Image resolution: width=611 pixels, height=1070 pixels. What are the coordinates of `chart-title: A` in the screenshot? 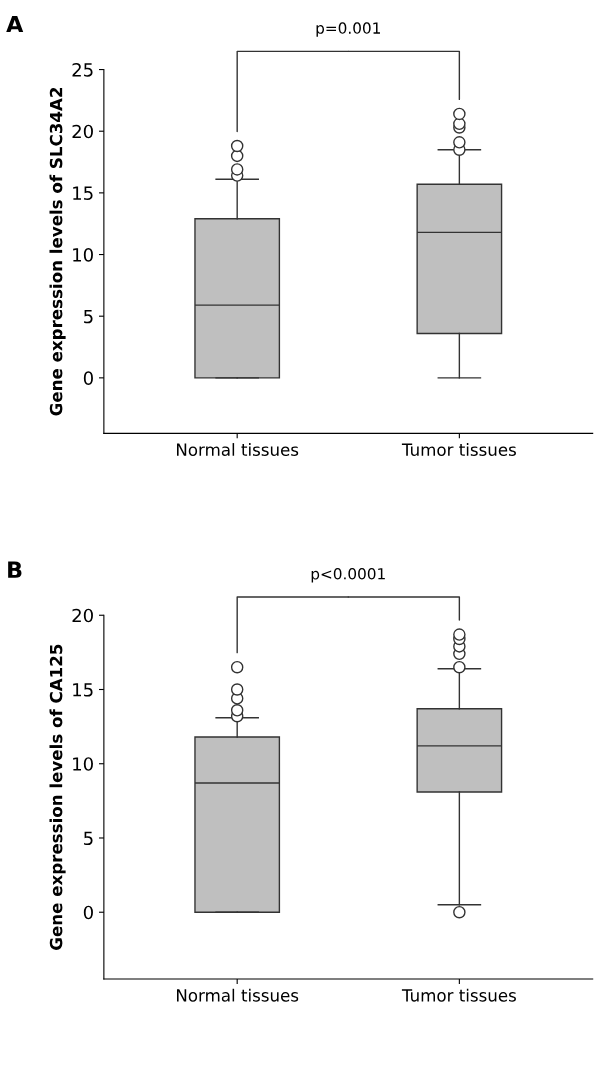 It's located at (15, 24).